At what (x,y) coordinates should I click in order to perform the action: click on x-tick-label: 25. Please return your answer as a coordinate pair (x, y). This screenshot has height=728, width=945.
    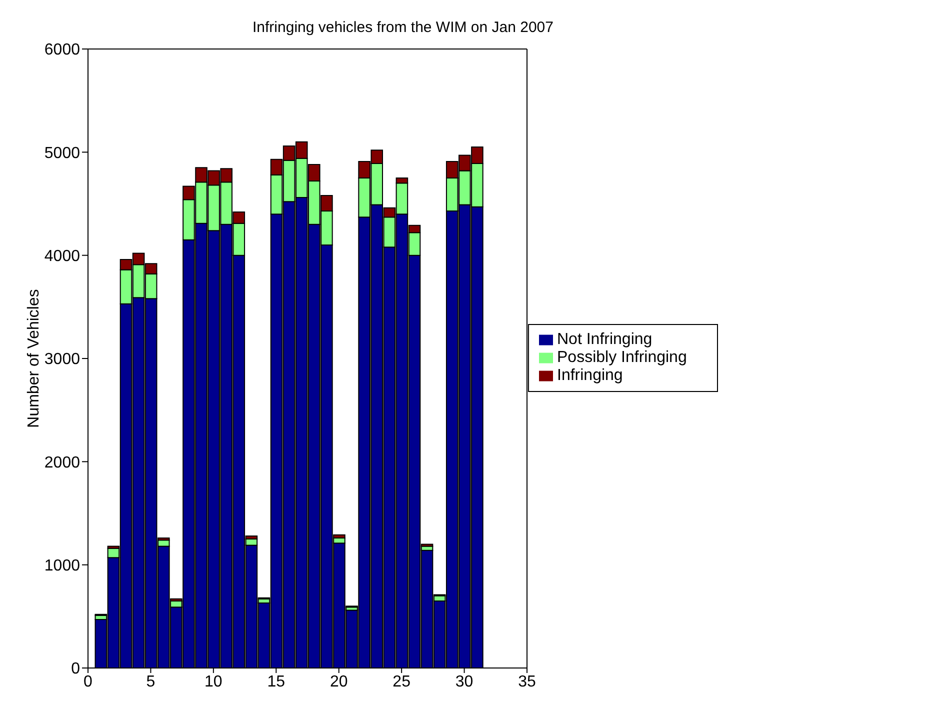
    Looking at the image, I should click on (401, 681).